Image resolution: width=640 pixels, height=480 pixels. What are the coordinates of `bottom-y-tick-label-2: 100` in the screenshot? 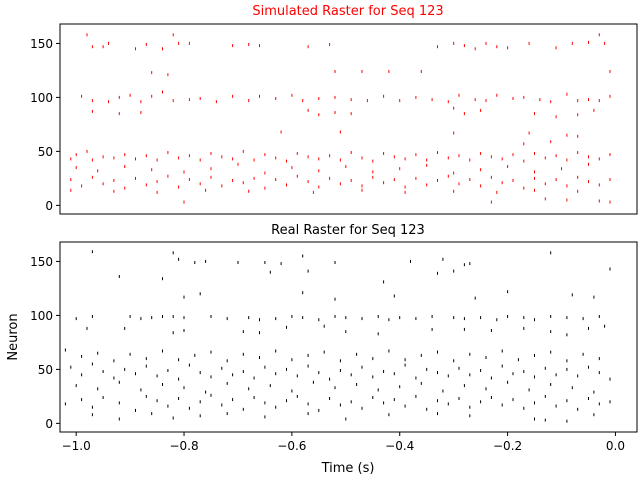 It's located at (41, 316).